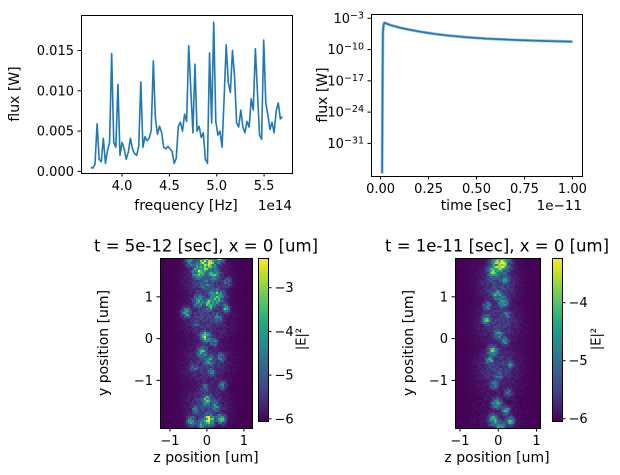 This screenshot has width=620, height=475. I want to click on tick-label: 0.015, so click(55, 51).